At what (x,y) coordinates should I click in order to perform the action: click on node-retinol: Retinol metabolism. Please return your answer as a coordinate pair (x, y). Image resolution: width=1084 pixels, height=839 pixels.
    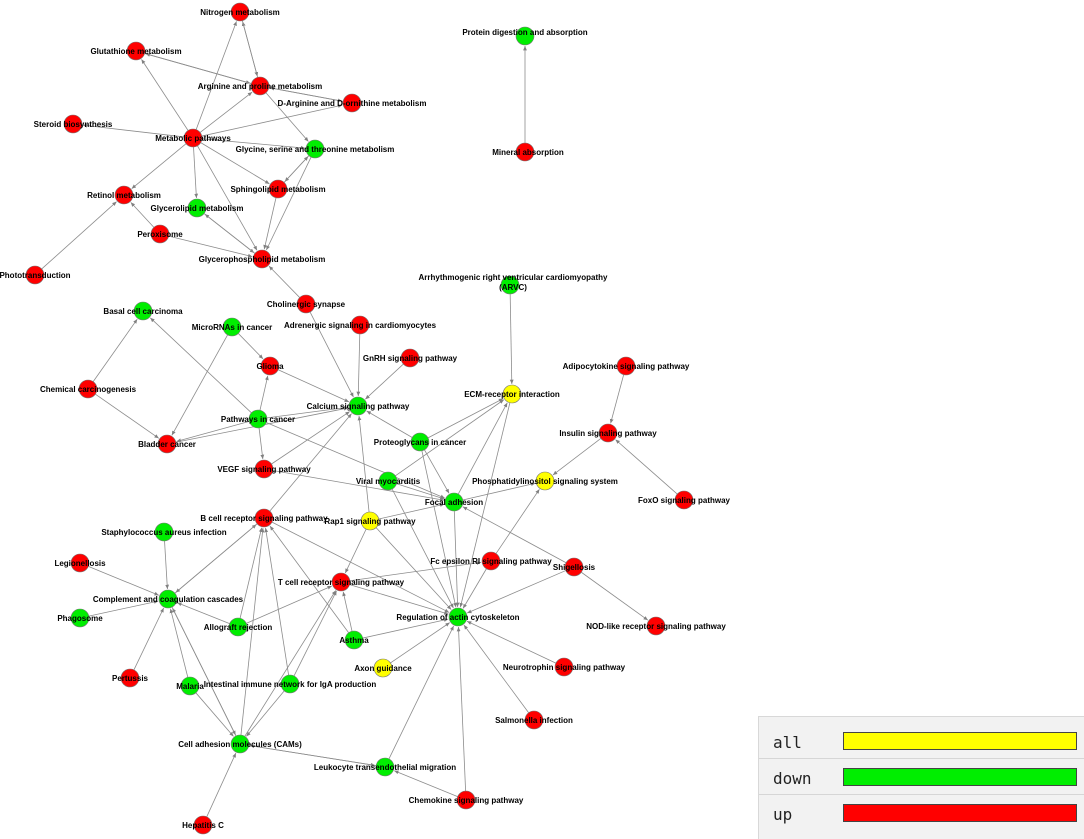
    Looking at the image, I should click on (124, 195).